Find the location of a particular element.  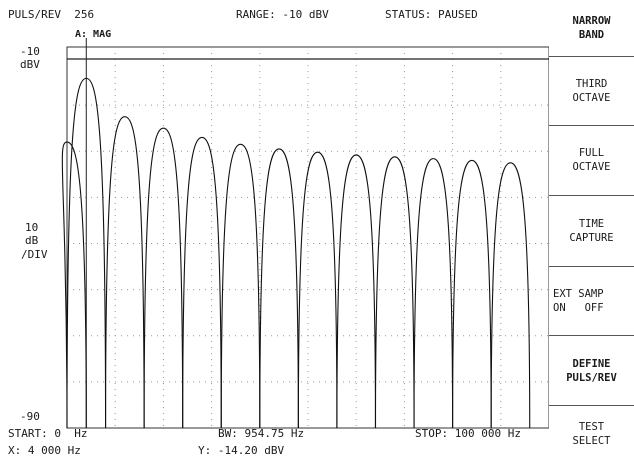

time-capture-softkey: TIME CAPTURE is located at coordinates (591, 231).